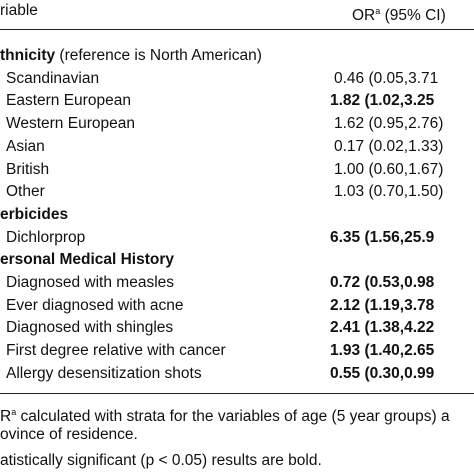 The height and width of the screenshot is (474, 474). Describe the element at coordinates (104, 373) in the screenshot. I see `row-label: Allergy desensitization shots` at that location.